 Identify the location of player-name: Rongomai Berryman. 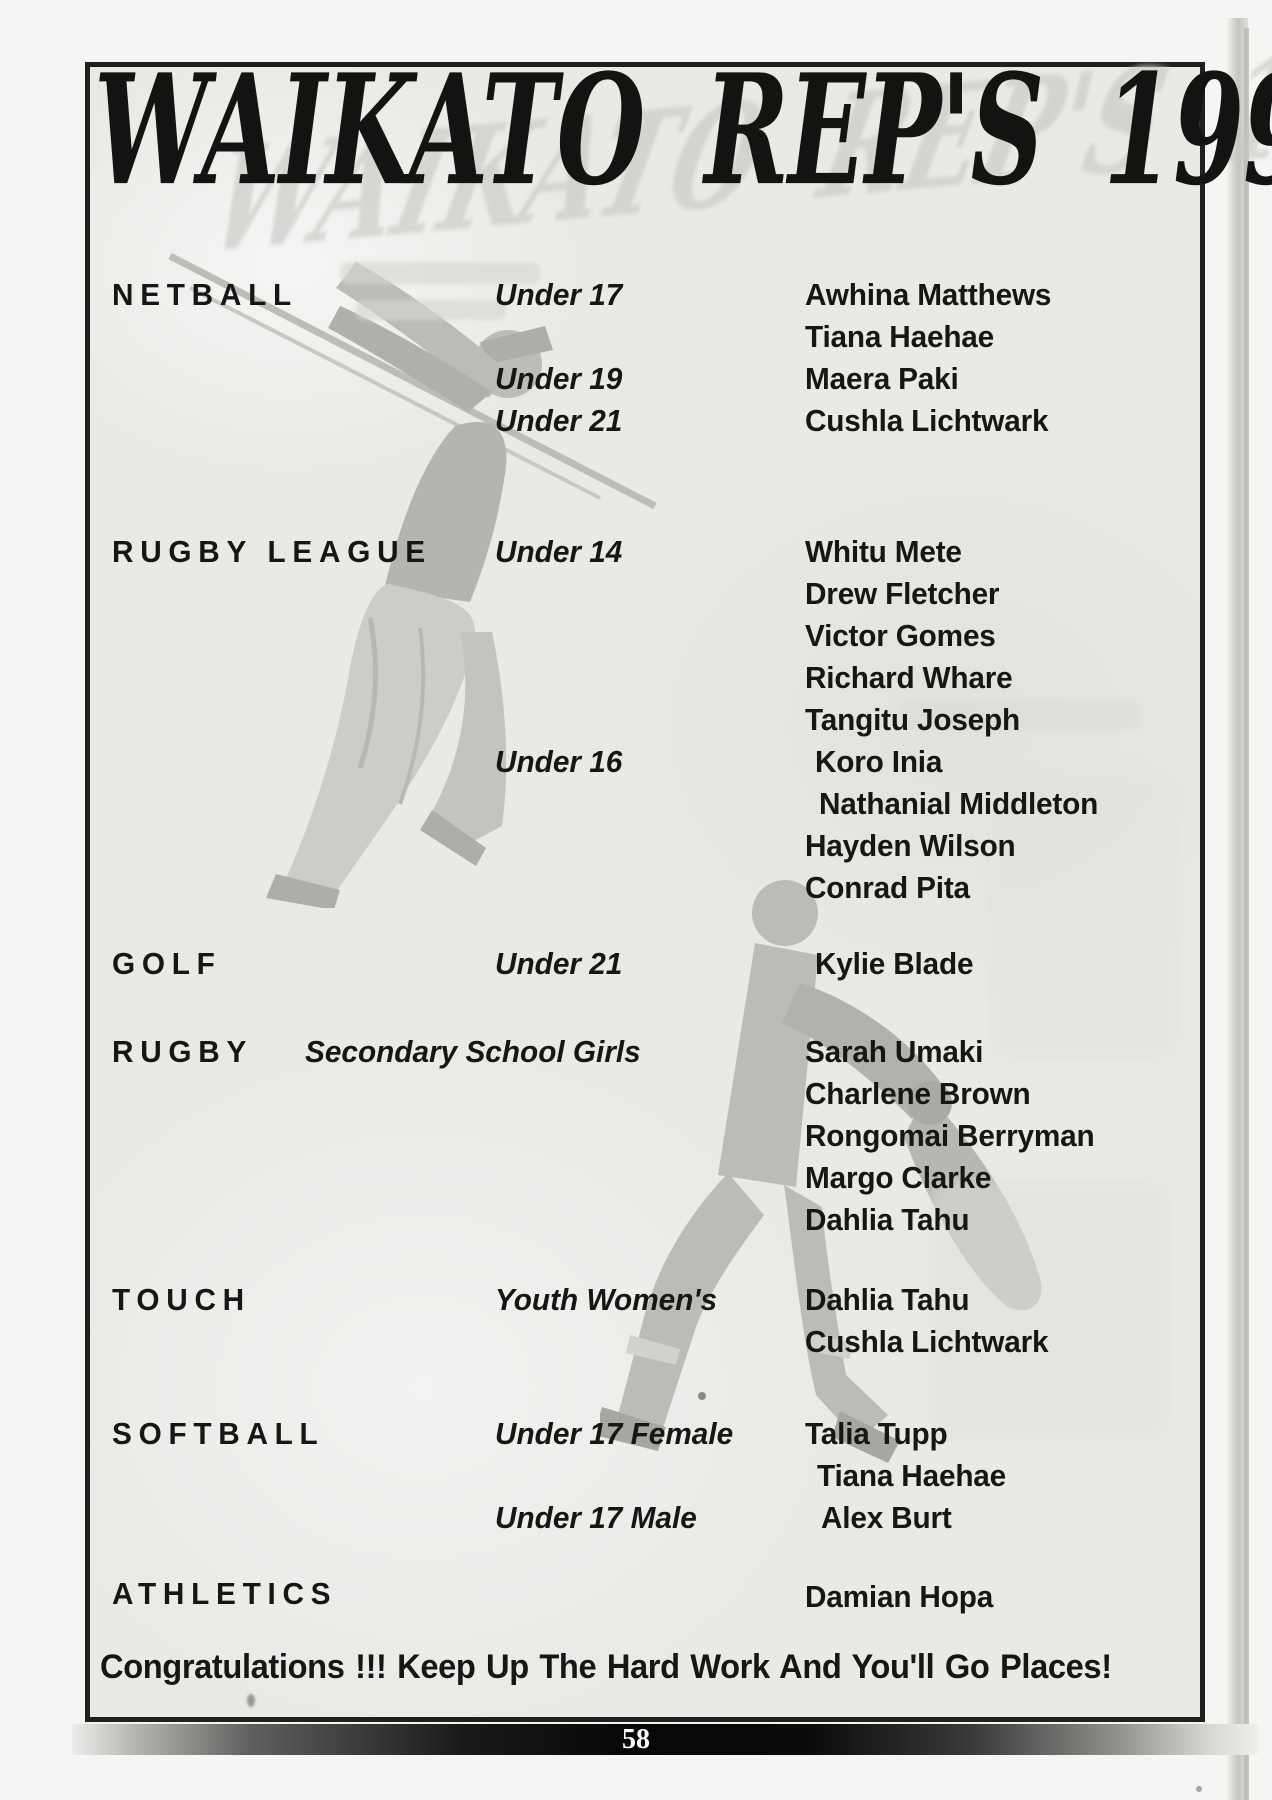
(950, 1135).